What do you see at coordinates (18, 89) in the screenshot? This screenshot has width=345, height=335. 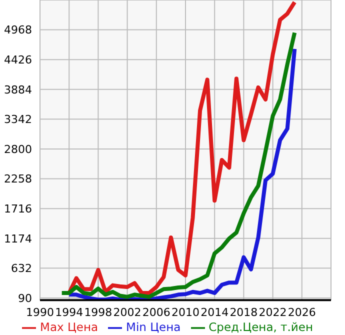 I see `y-tick-label: 3884` at bounding box center [18, 89].